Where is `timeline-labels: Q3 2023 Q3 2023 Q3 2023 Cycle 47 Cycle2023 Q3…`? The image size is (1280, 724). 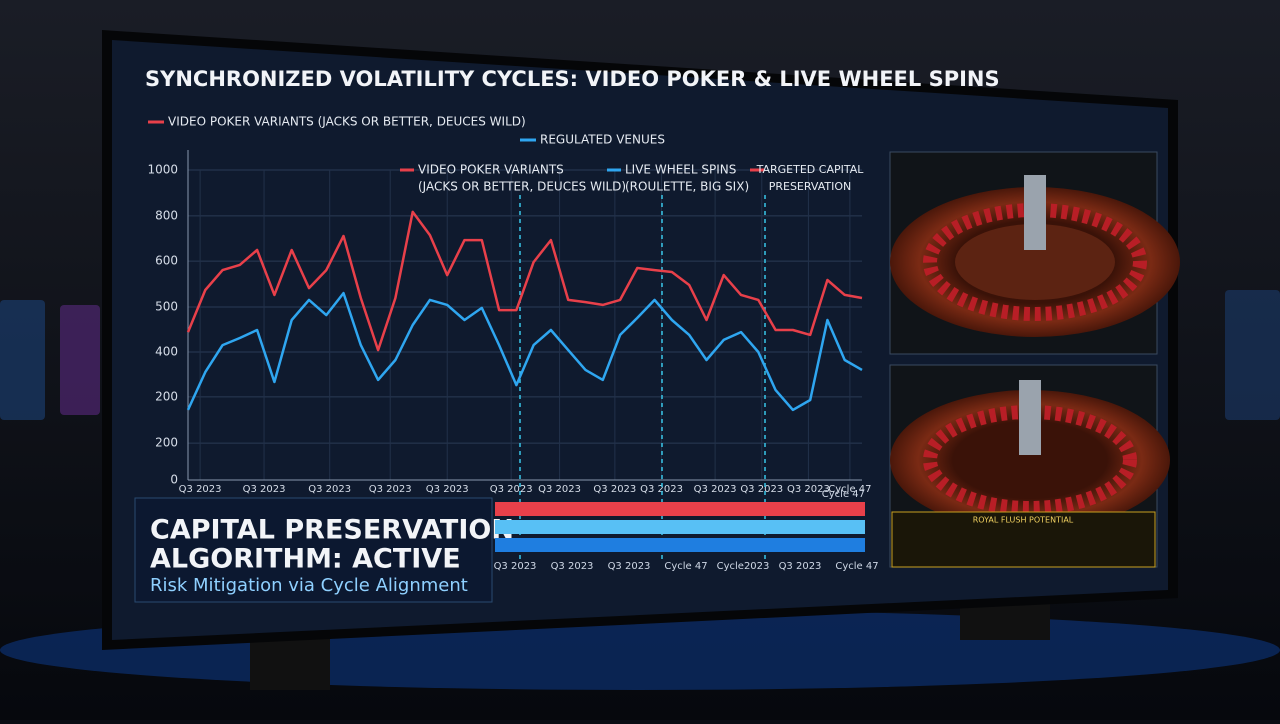
timeline-labels: Q3 2023 Q3 2023 Q3 2023 Cycle 47 Cycle2023 Q3… is located at coordinates (686, 566).